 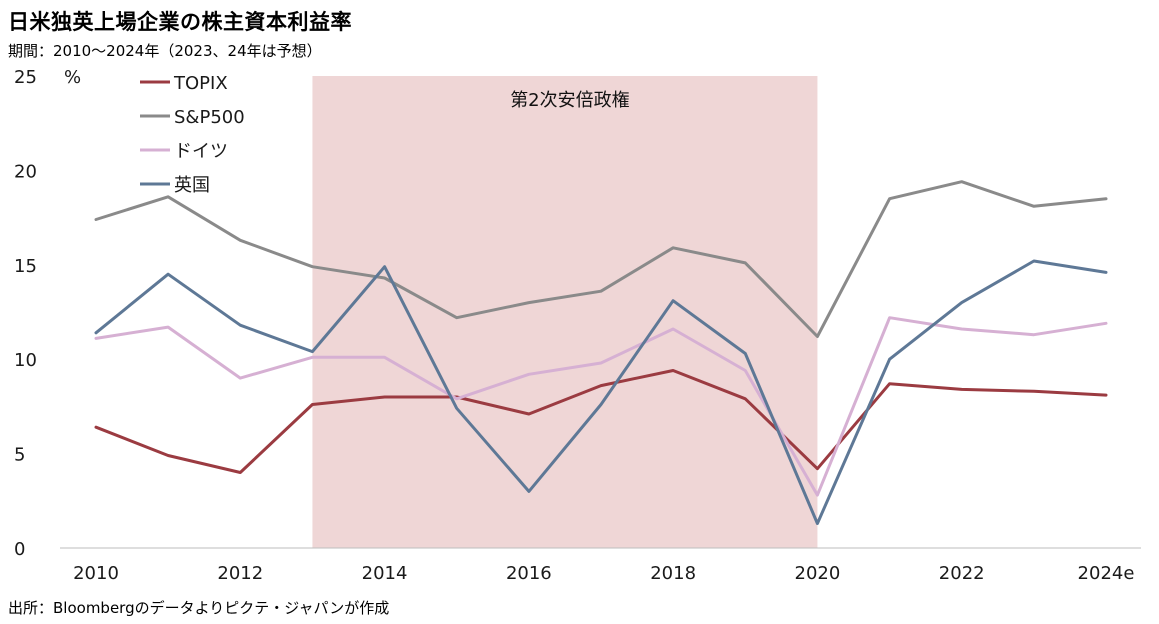 I want to click on y-tick-label: 5, so click(x=19, y=455).